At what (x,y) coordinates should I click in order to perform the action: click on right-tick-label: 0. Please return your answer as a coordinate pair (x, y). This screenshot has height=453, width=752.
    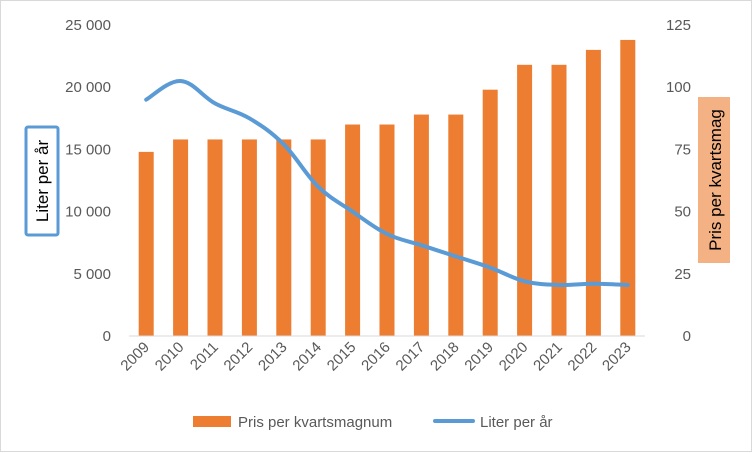
    Looking at the image, I should click on (687, 336).